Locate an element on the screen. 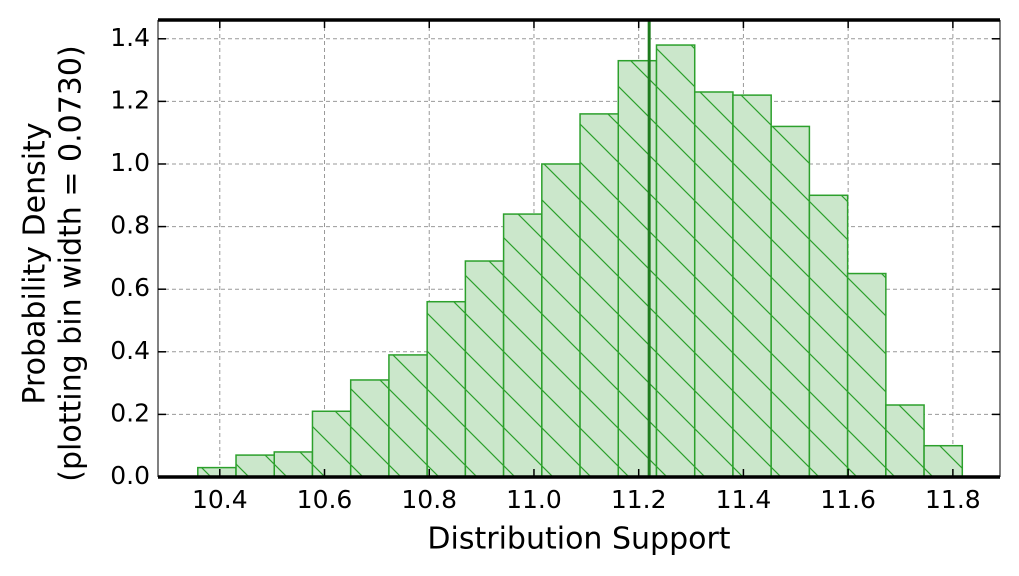 The height and width of the screenshot is (576, 1019). x-tick-label: 10.4 is located at coordinates (220, 499).